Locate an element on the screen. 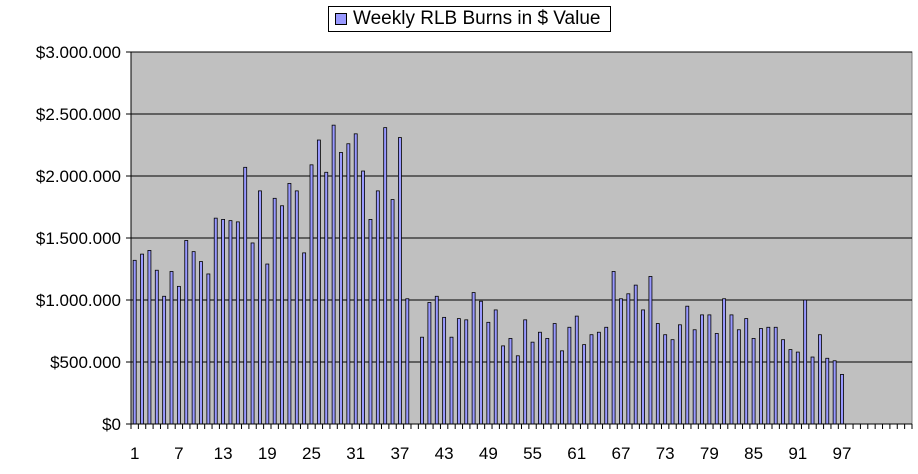  x-tick-label: 67 is located at coordinates (621, 453).